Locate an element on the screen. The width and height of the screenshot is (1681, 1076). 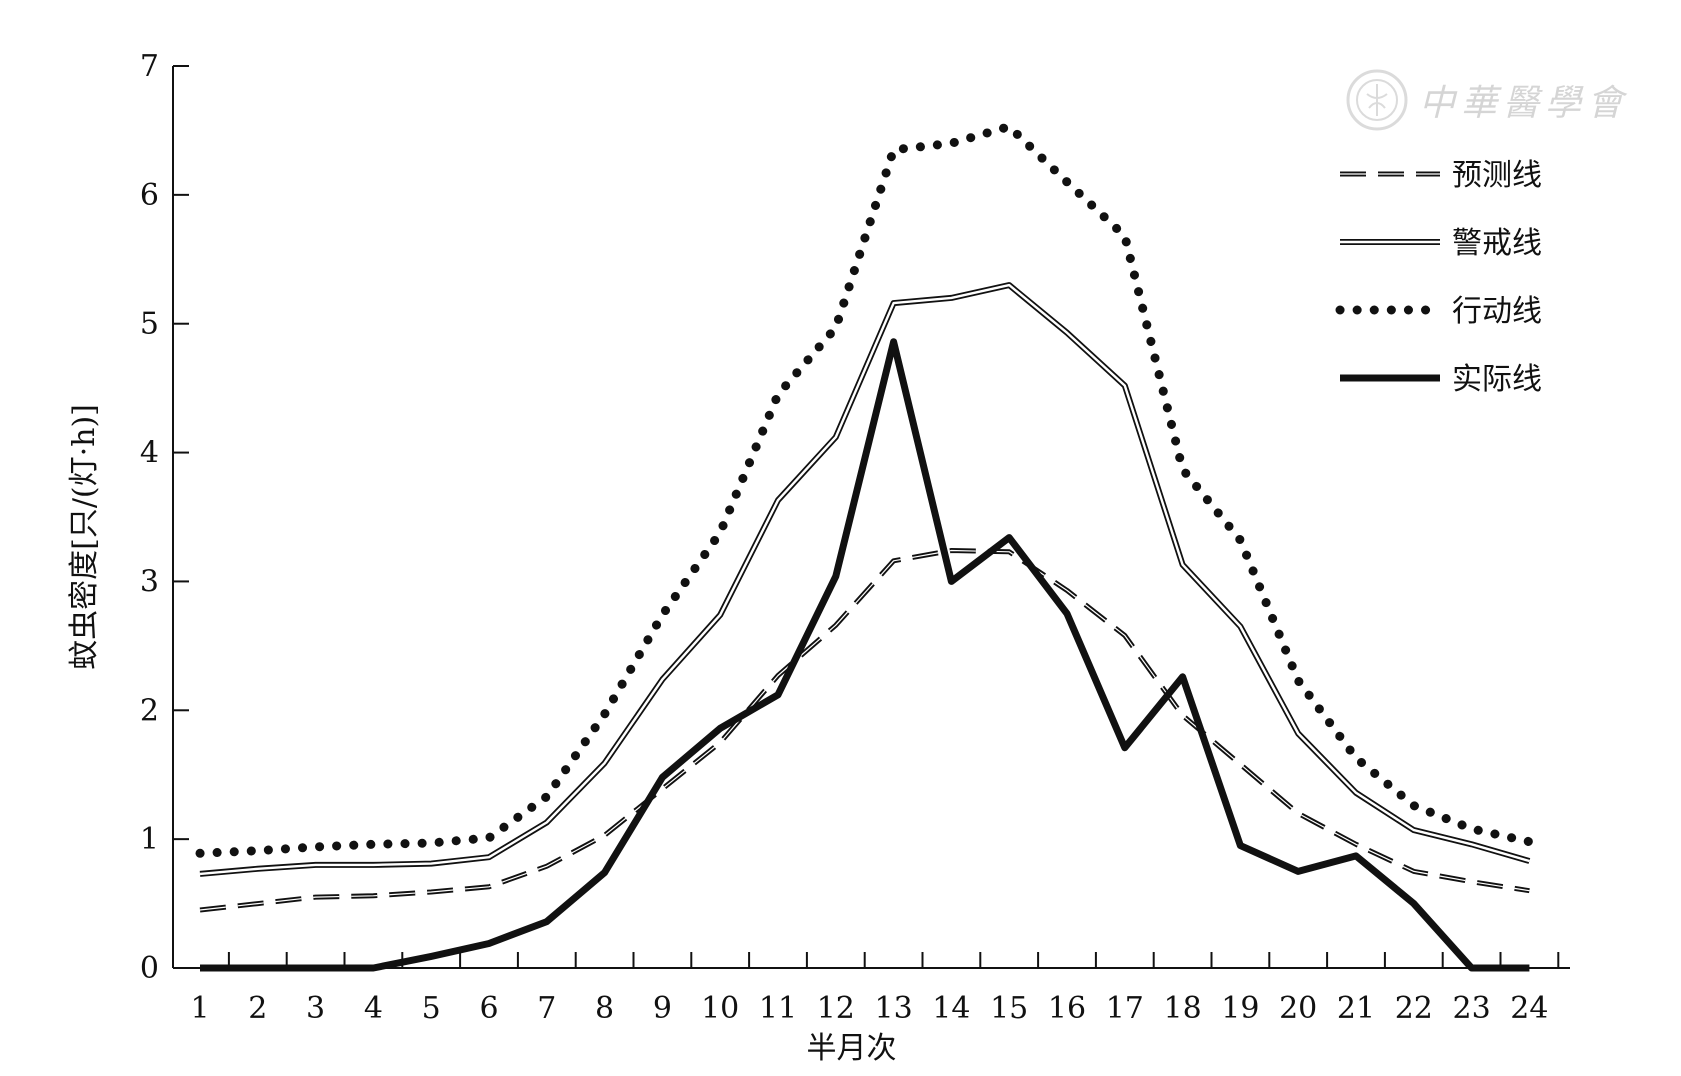
x-tick-label: 8 is located at coordinates (604, 1008).